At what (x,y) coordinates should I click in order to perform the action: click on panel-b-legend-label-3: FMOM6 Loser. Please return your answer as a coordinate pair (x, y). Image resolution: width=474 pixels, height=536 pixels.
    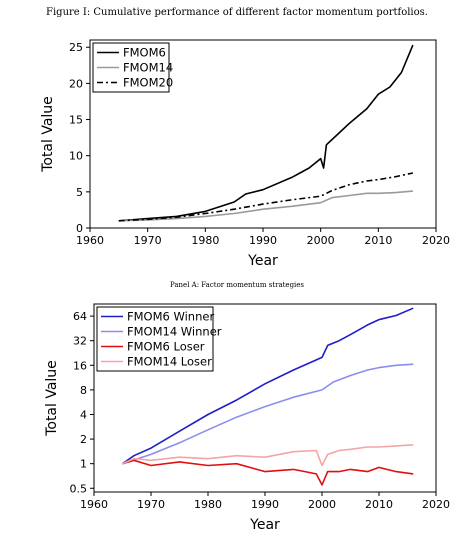
    Looking at the image, I should click on (166, 347).